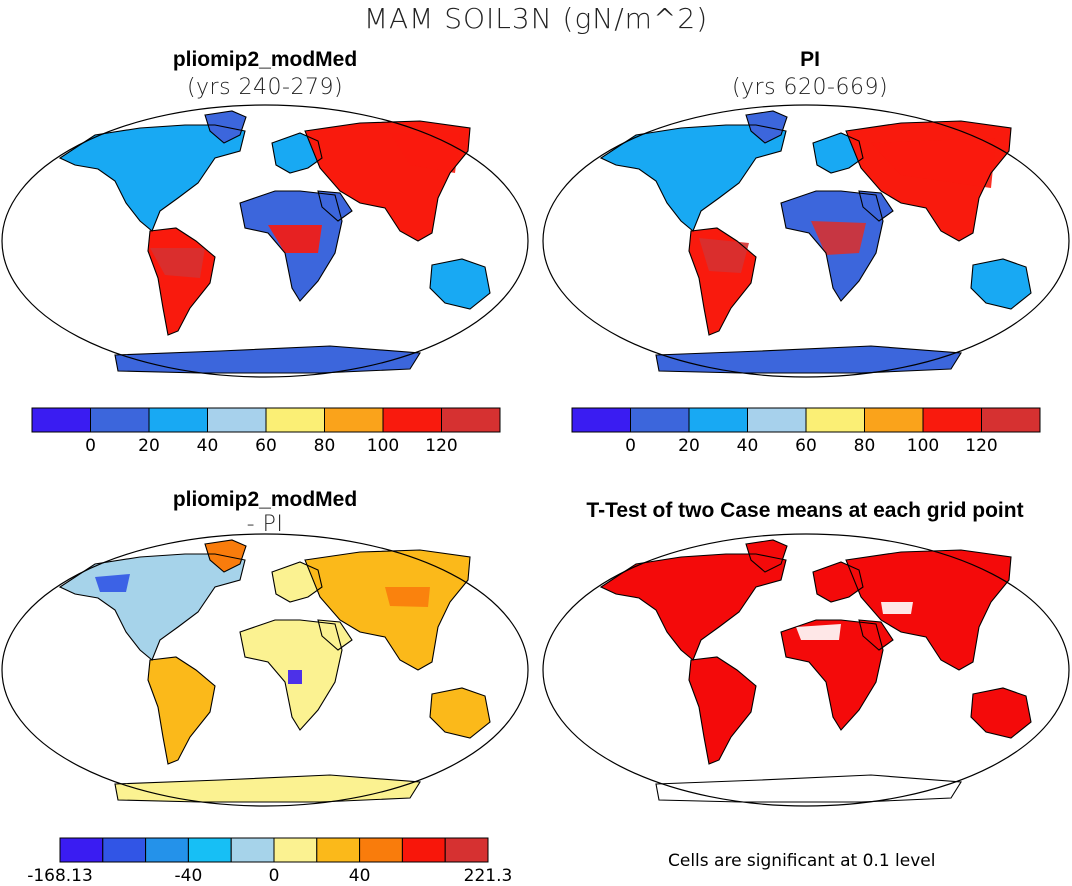  I want to click on colorbar-tick-label: 40, so click(359, 876).